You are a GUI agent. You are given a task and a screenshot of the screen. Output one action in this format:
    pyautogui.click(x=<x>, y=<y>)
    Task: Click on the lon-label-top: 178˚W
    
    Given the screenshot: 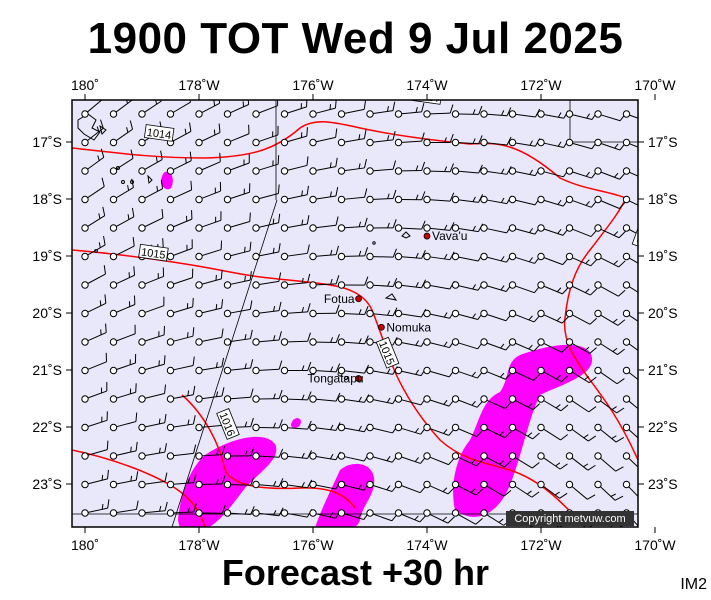 What is the action you would take?
    pyautogui.click(x=199, y=85)
    